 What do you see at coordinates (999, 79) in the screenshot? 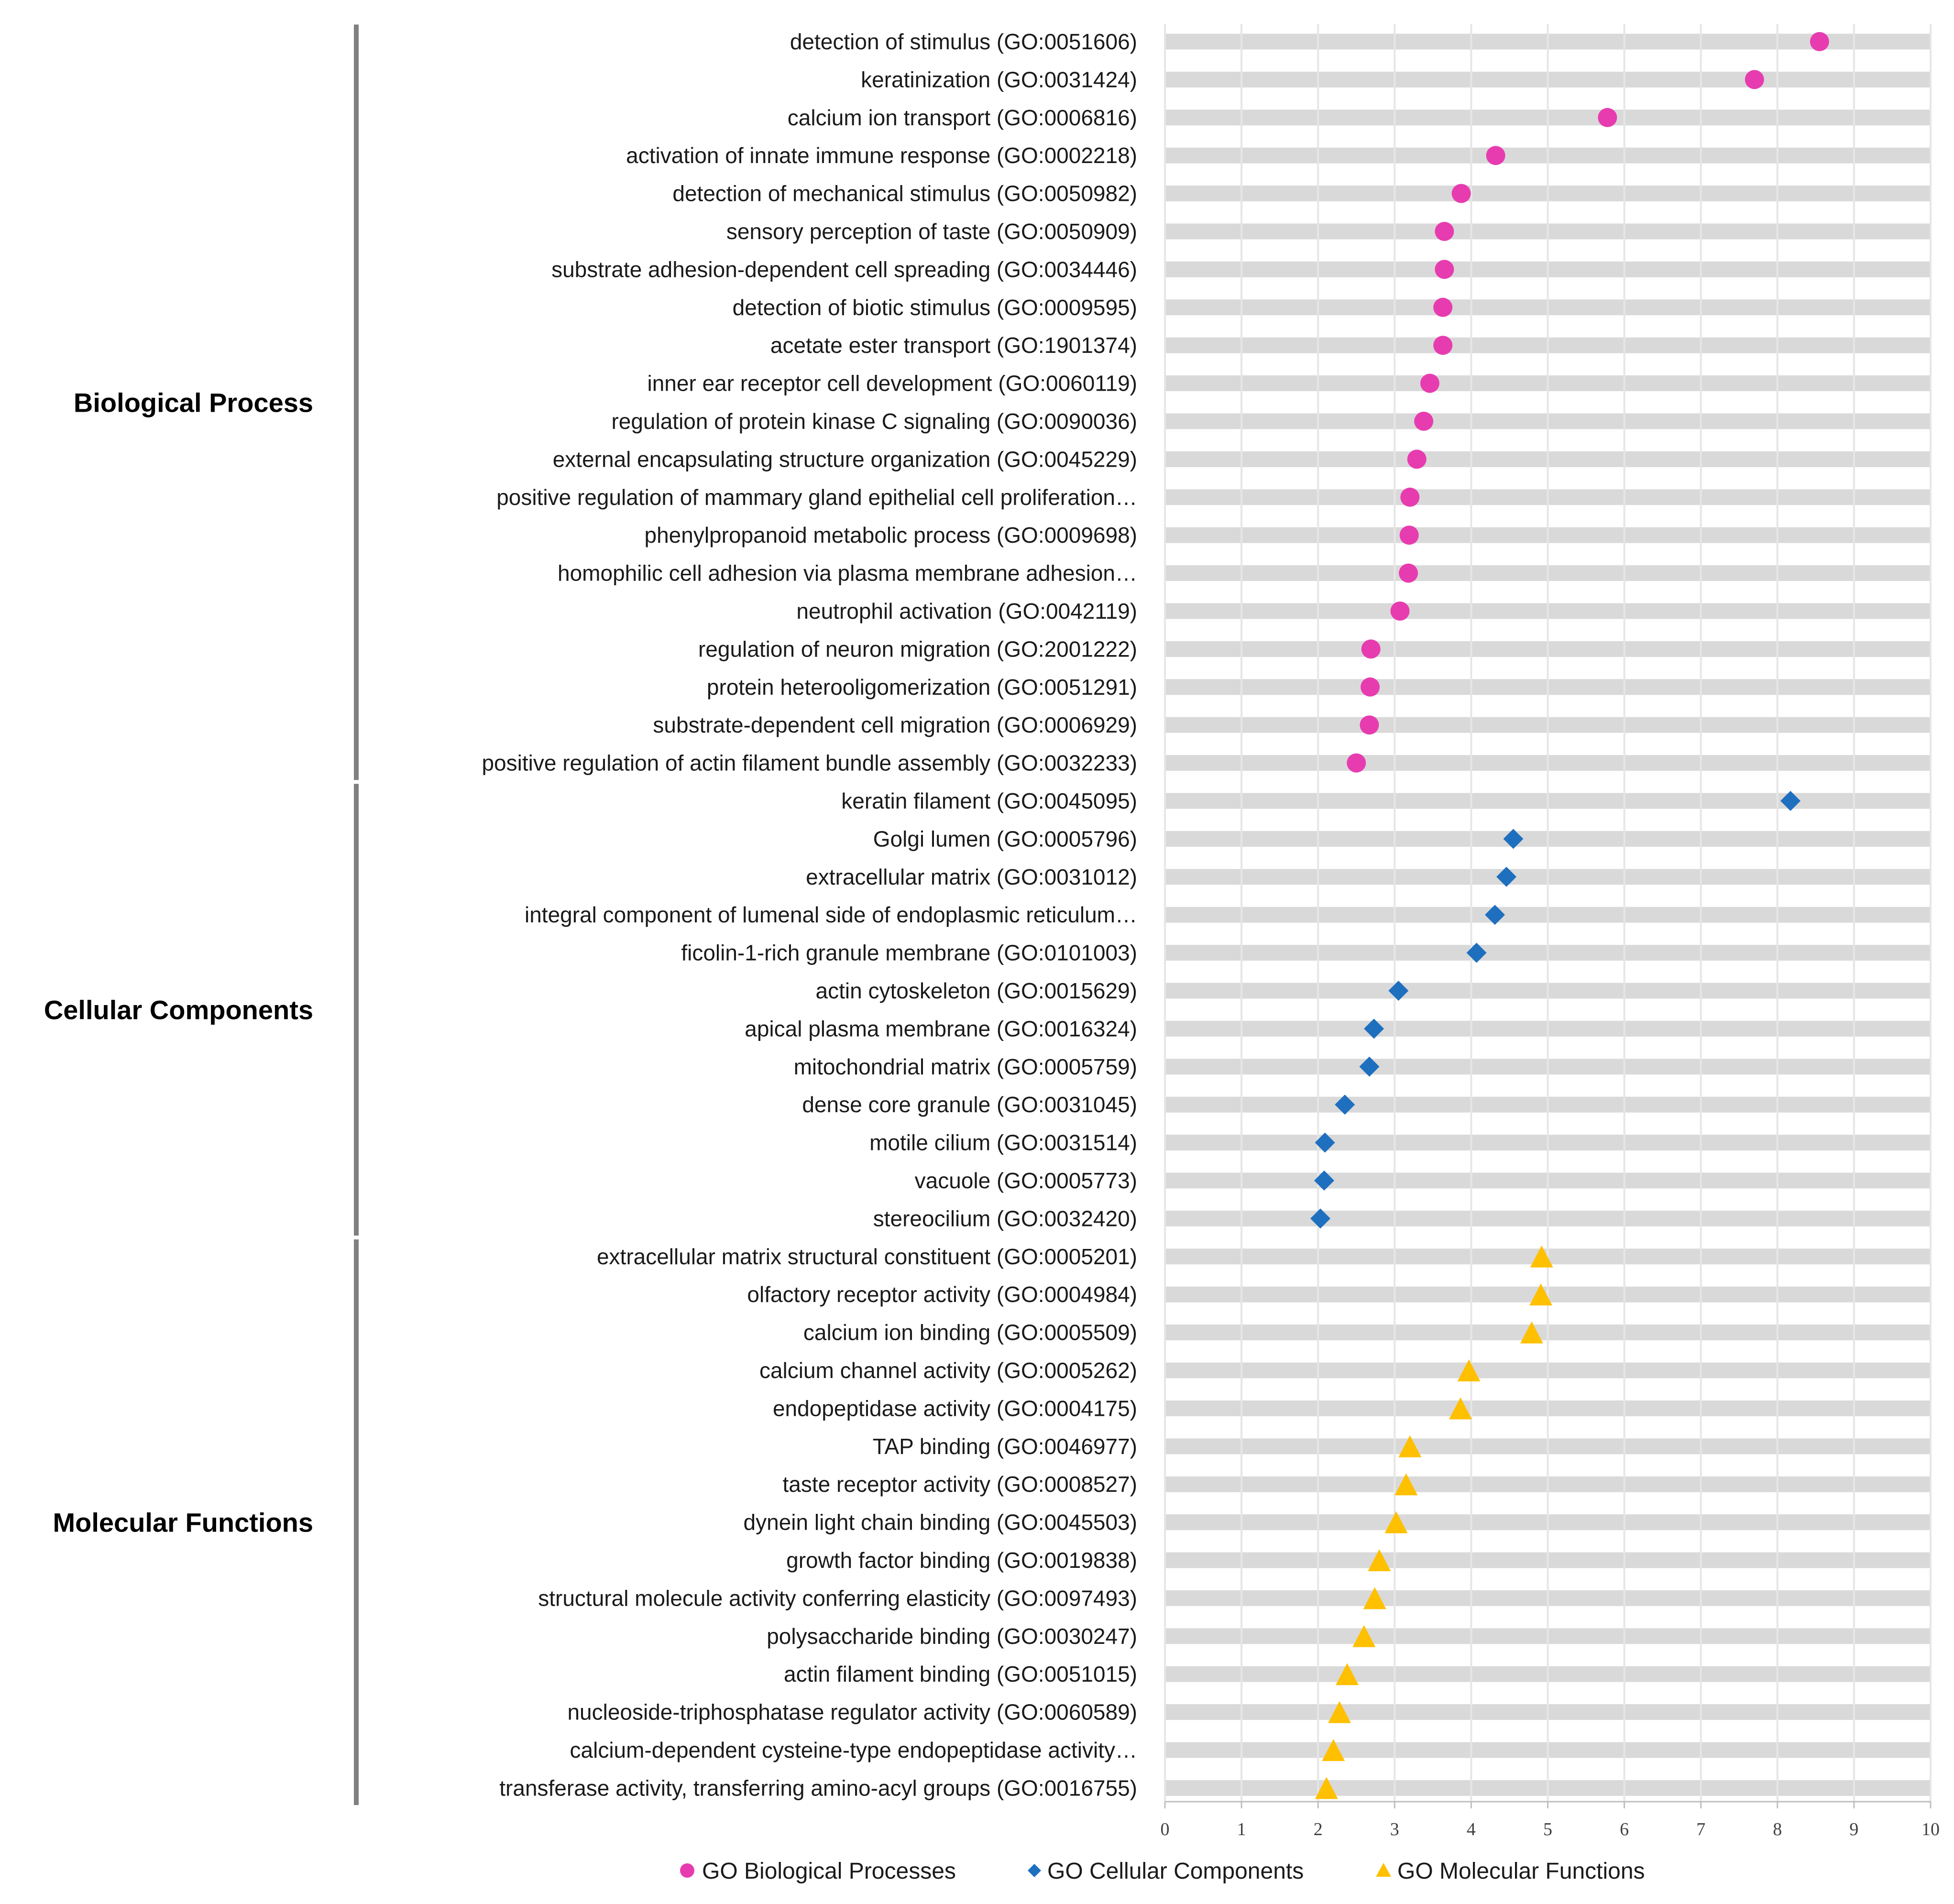
I see `category-label: keratinization (GO:0031424)` at bounding box center [999, 79].